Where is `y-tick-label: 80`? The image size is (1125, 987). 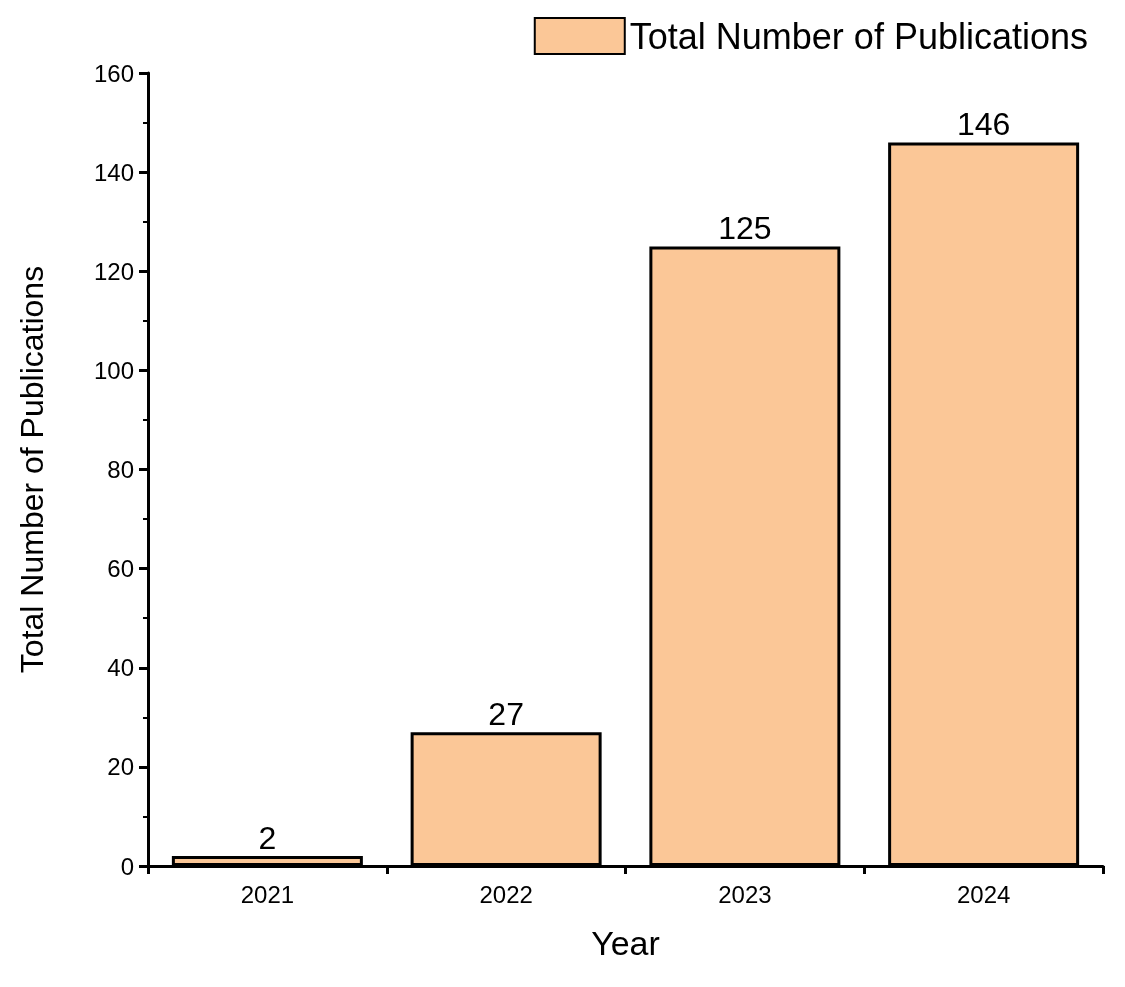
y-tick-label: 80 is located at coordinates (120, 469).